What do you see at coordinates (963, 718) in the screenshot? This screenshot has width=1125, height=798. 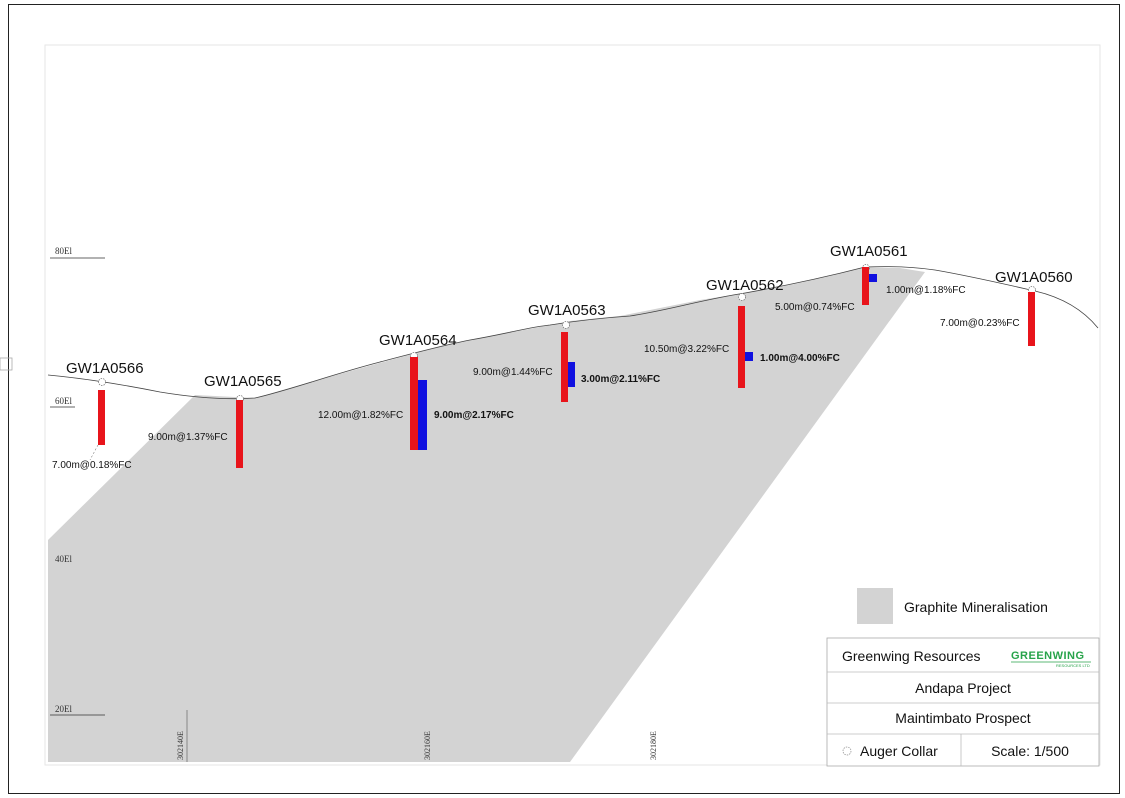 I see `prospect-name: Maintimbato Prospect` at bounding box center [963, 718].